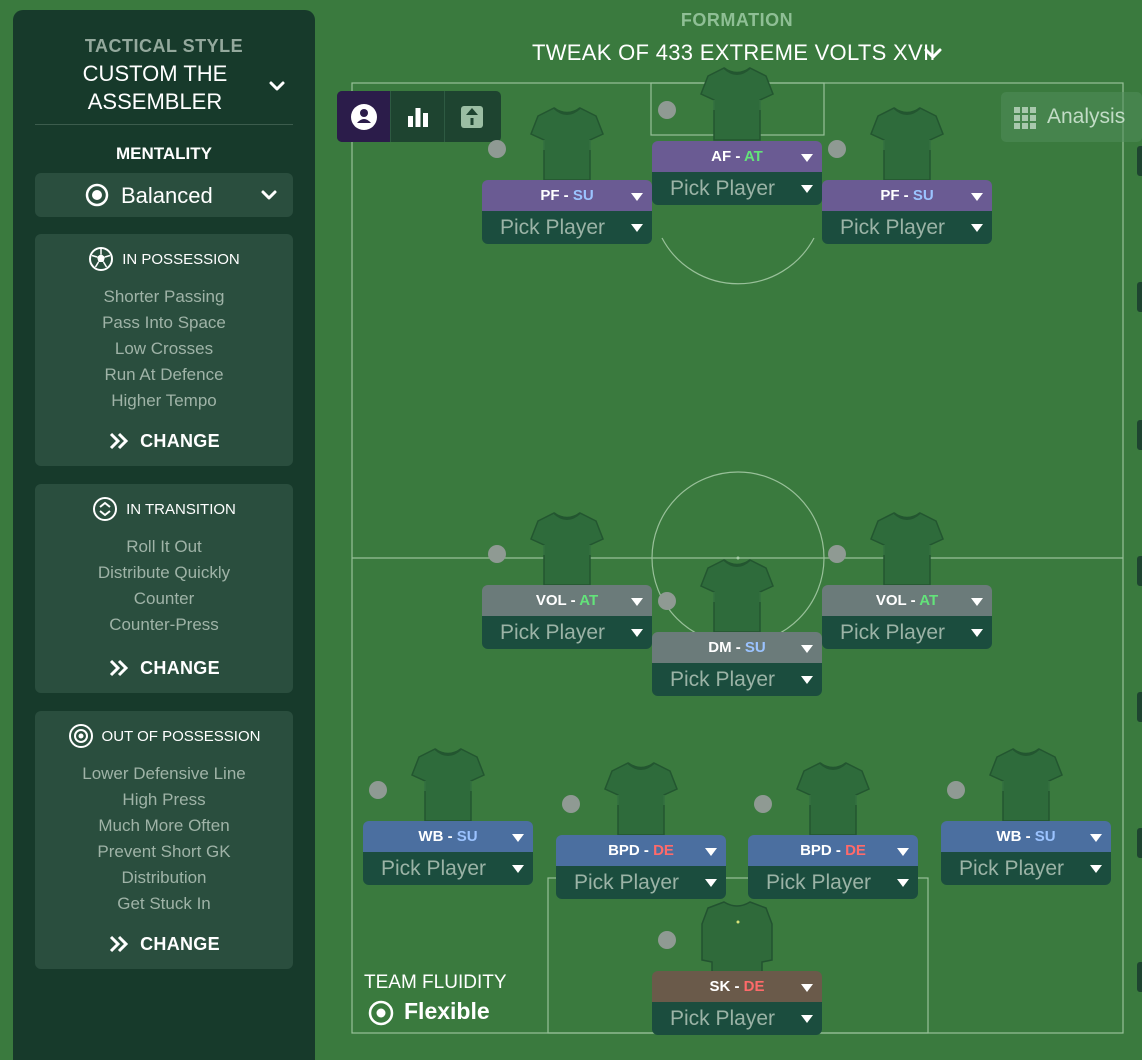 The image size is (1142, 1060). What do you see at coordinates (164, 668) in the screenshot?
I see `in-transition-change-button: CHANGE` at bounding box center [164, 668].